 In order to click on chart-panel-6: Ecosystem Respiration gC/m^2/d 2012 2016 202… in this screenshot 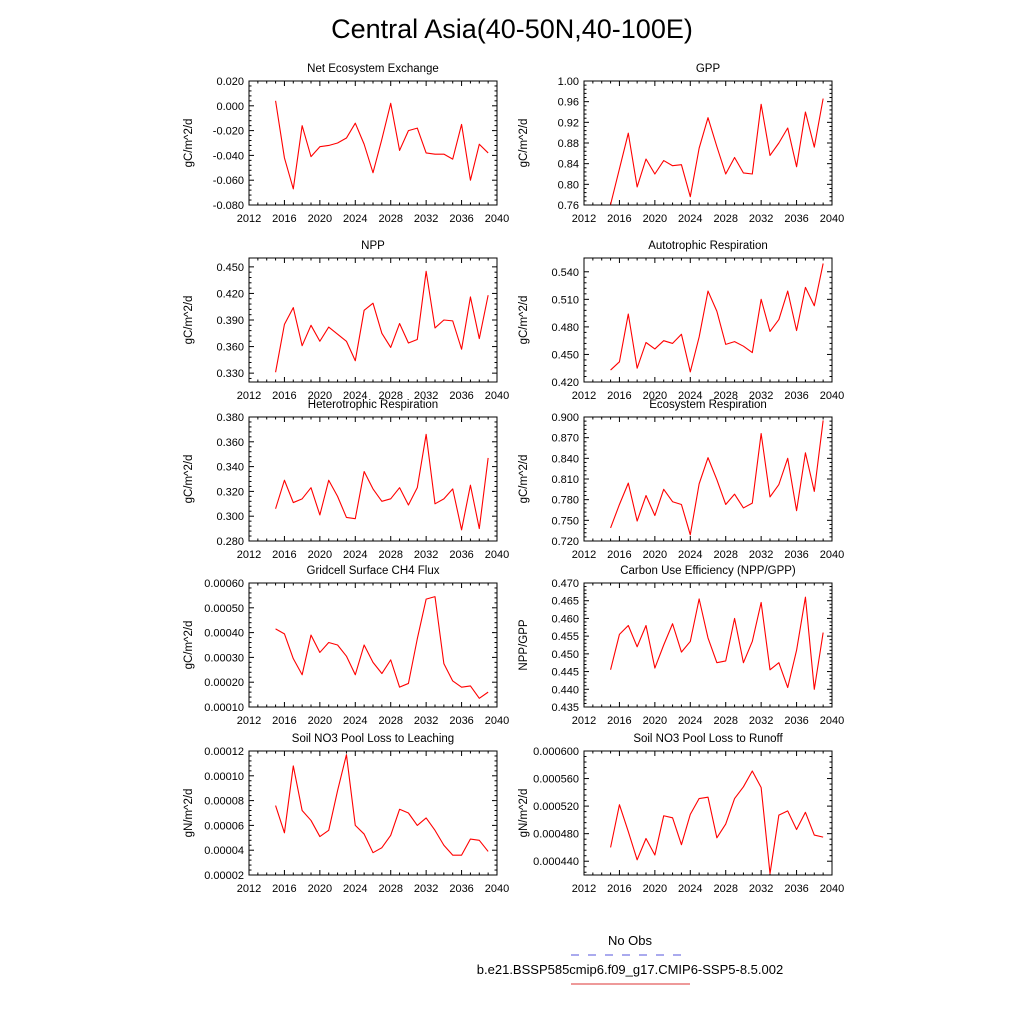, I will do `click(681, 480)`.